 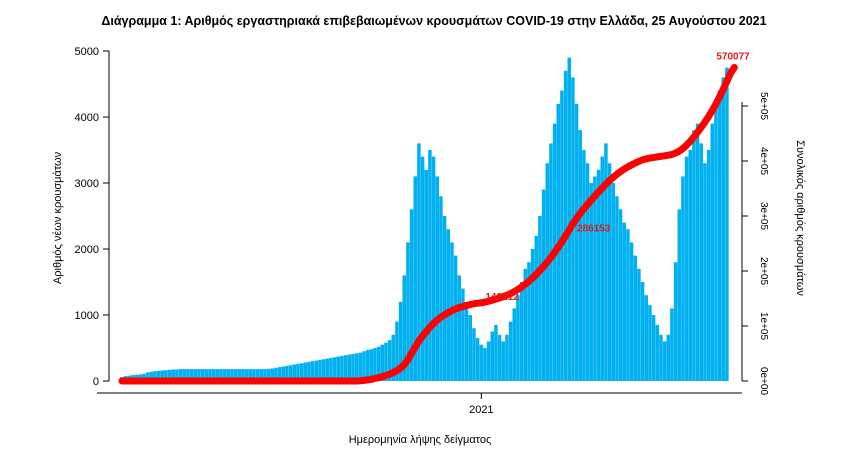 I want to click on left-tick-label: 1000, so click(x=87, y=316).